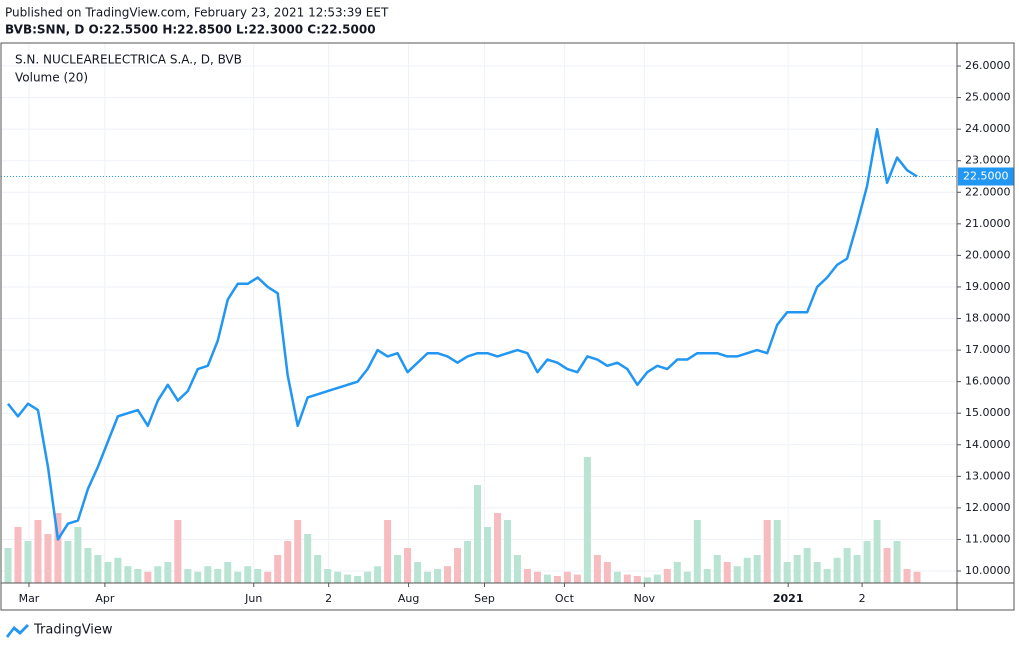 The height and width of the screenshot is (648, 1019). Describe the element at coordinates (988, 254) in the screenshot. I see `y-tick-label: 20.0000` at that location.